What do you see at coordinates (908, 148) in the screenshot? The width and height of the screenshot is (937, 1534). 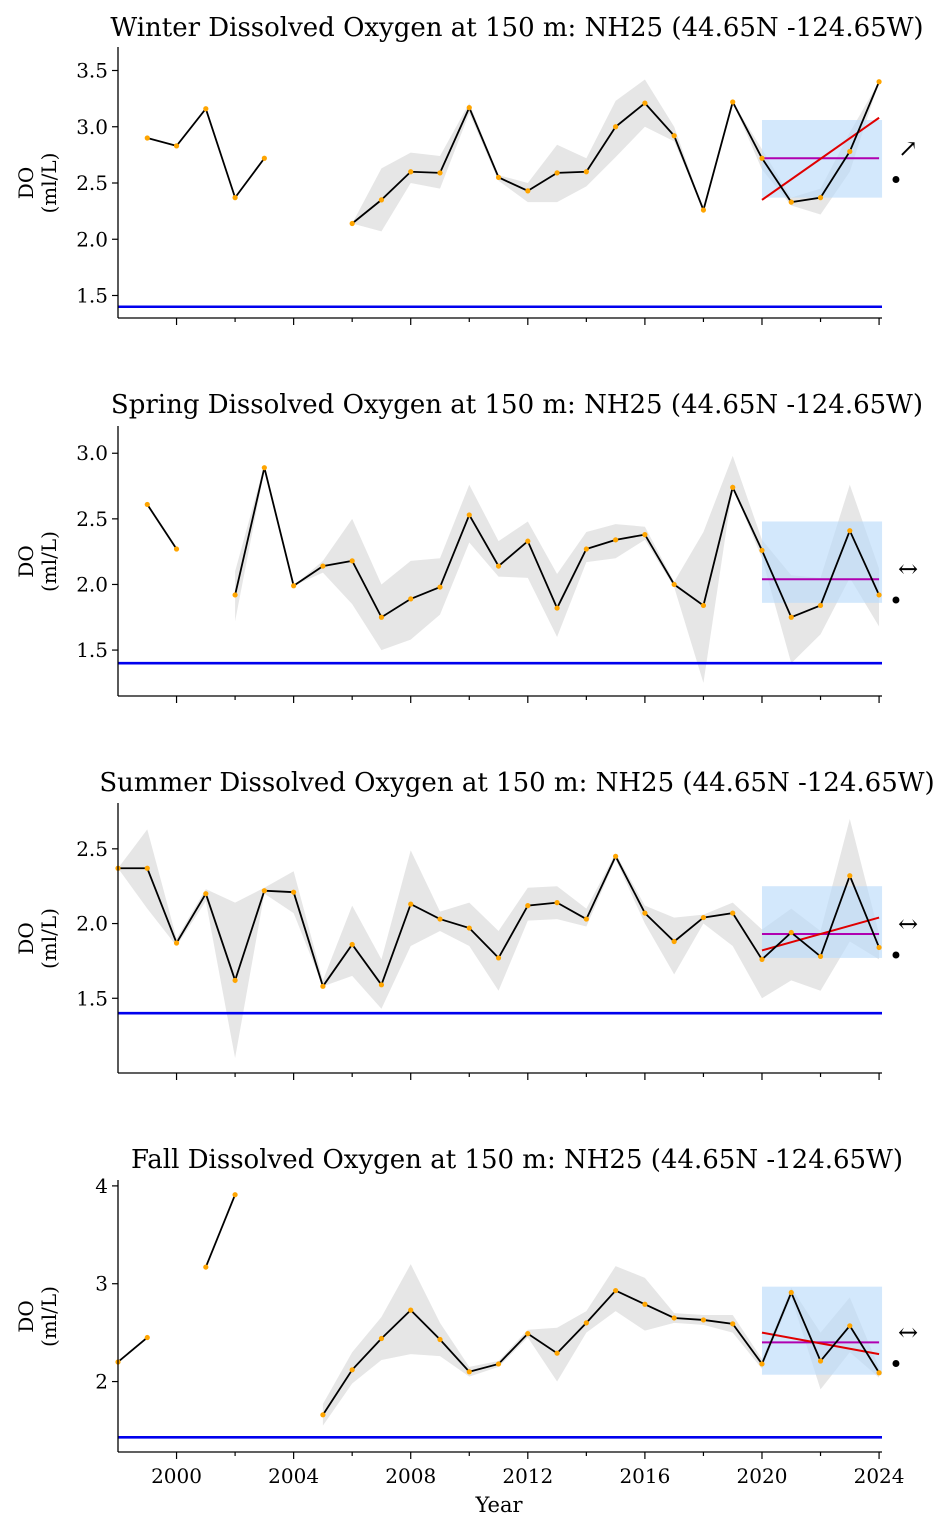 I see `trend-symbol: ↗` at bounding box center [908, 148].